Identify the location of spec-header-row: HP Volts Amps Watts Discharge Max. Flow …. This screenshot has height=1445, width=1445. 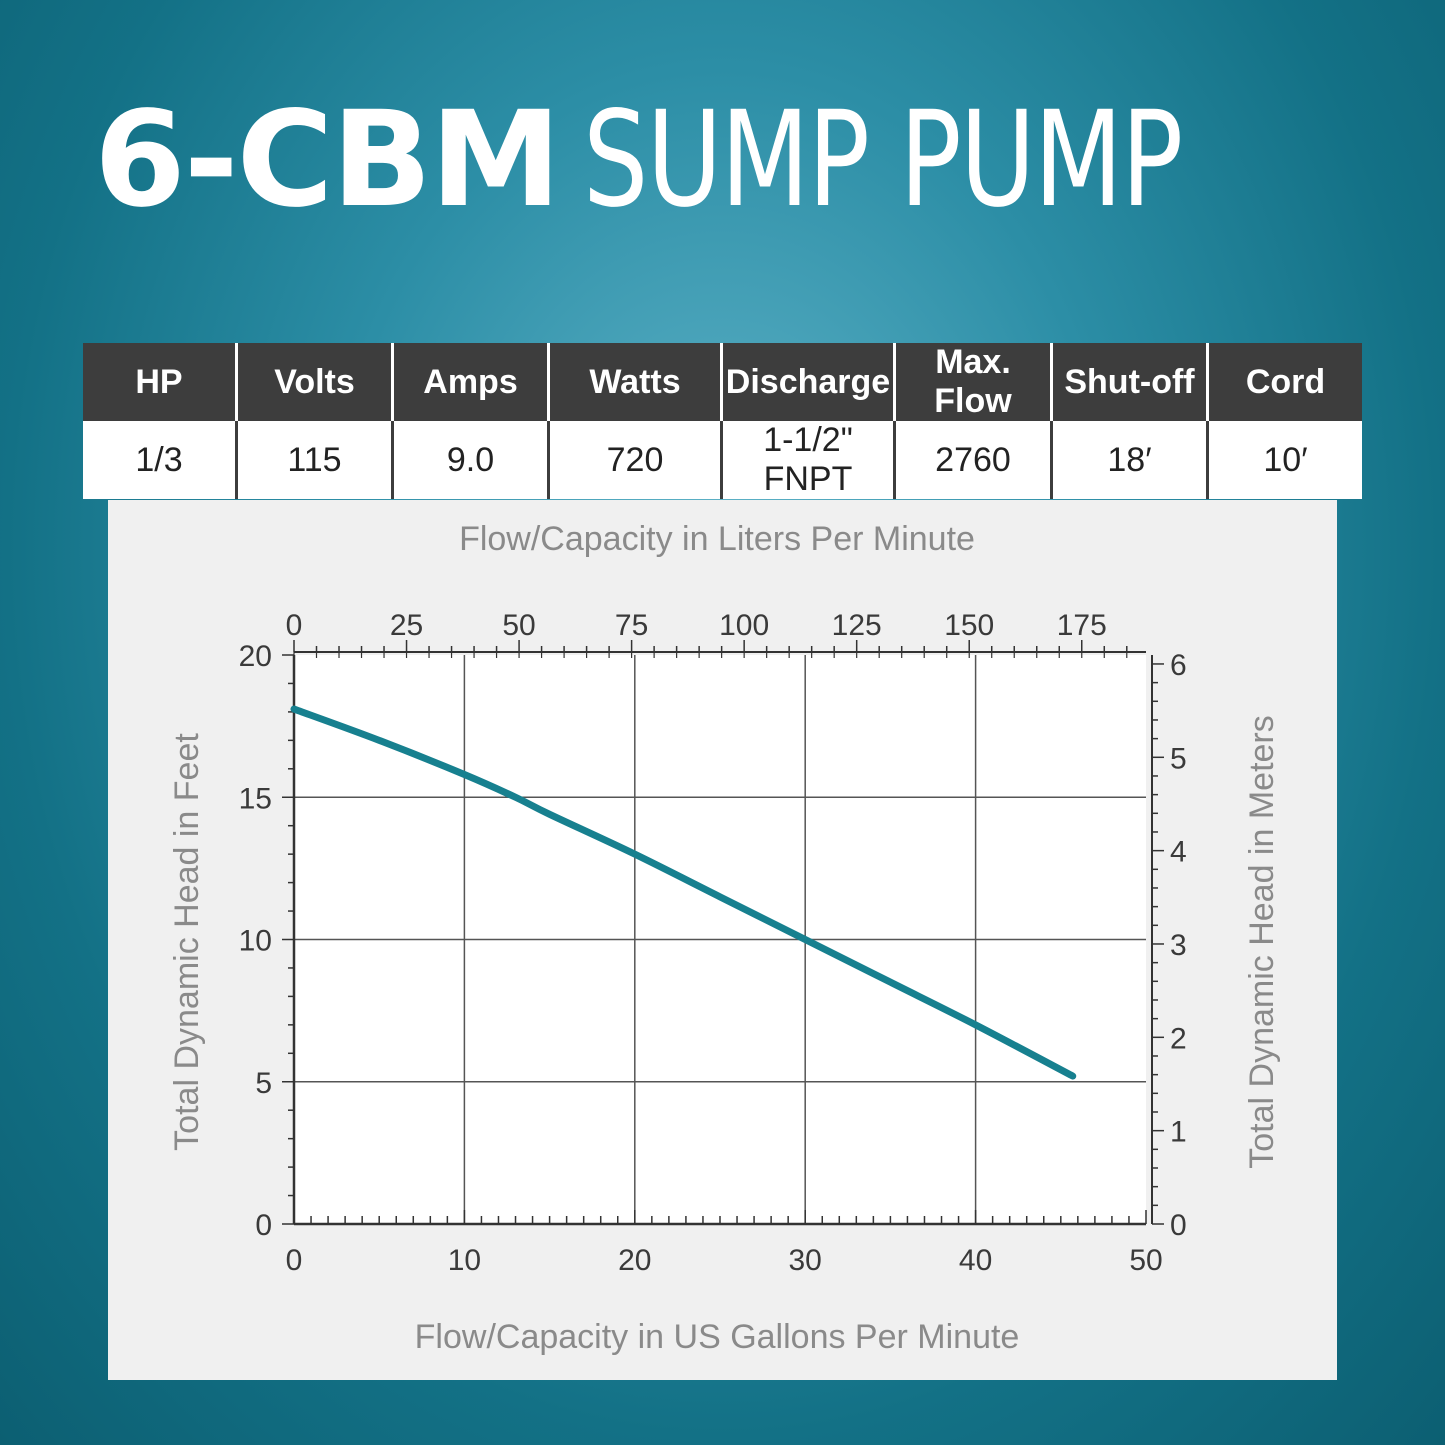
(722, 382).